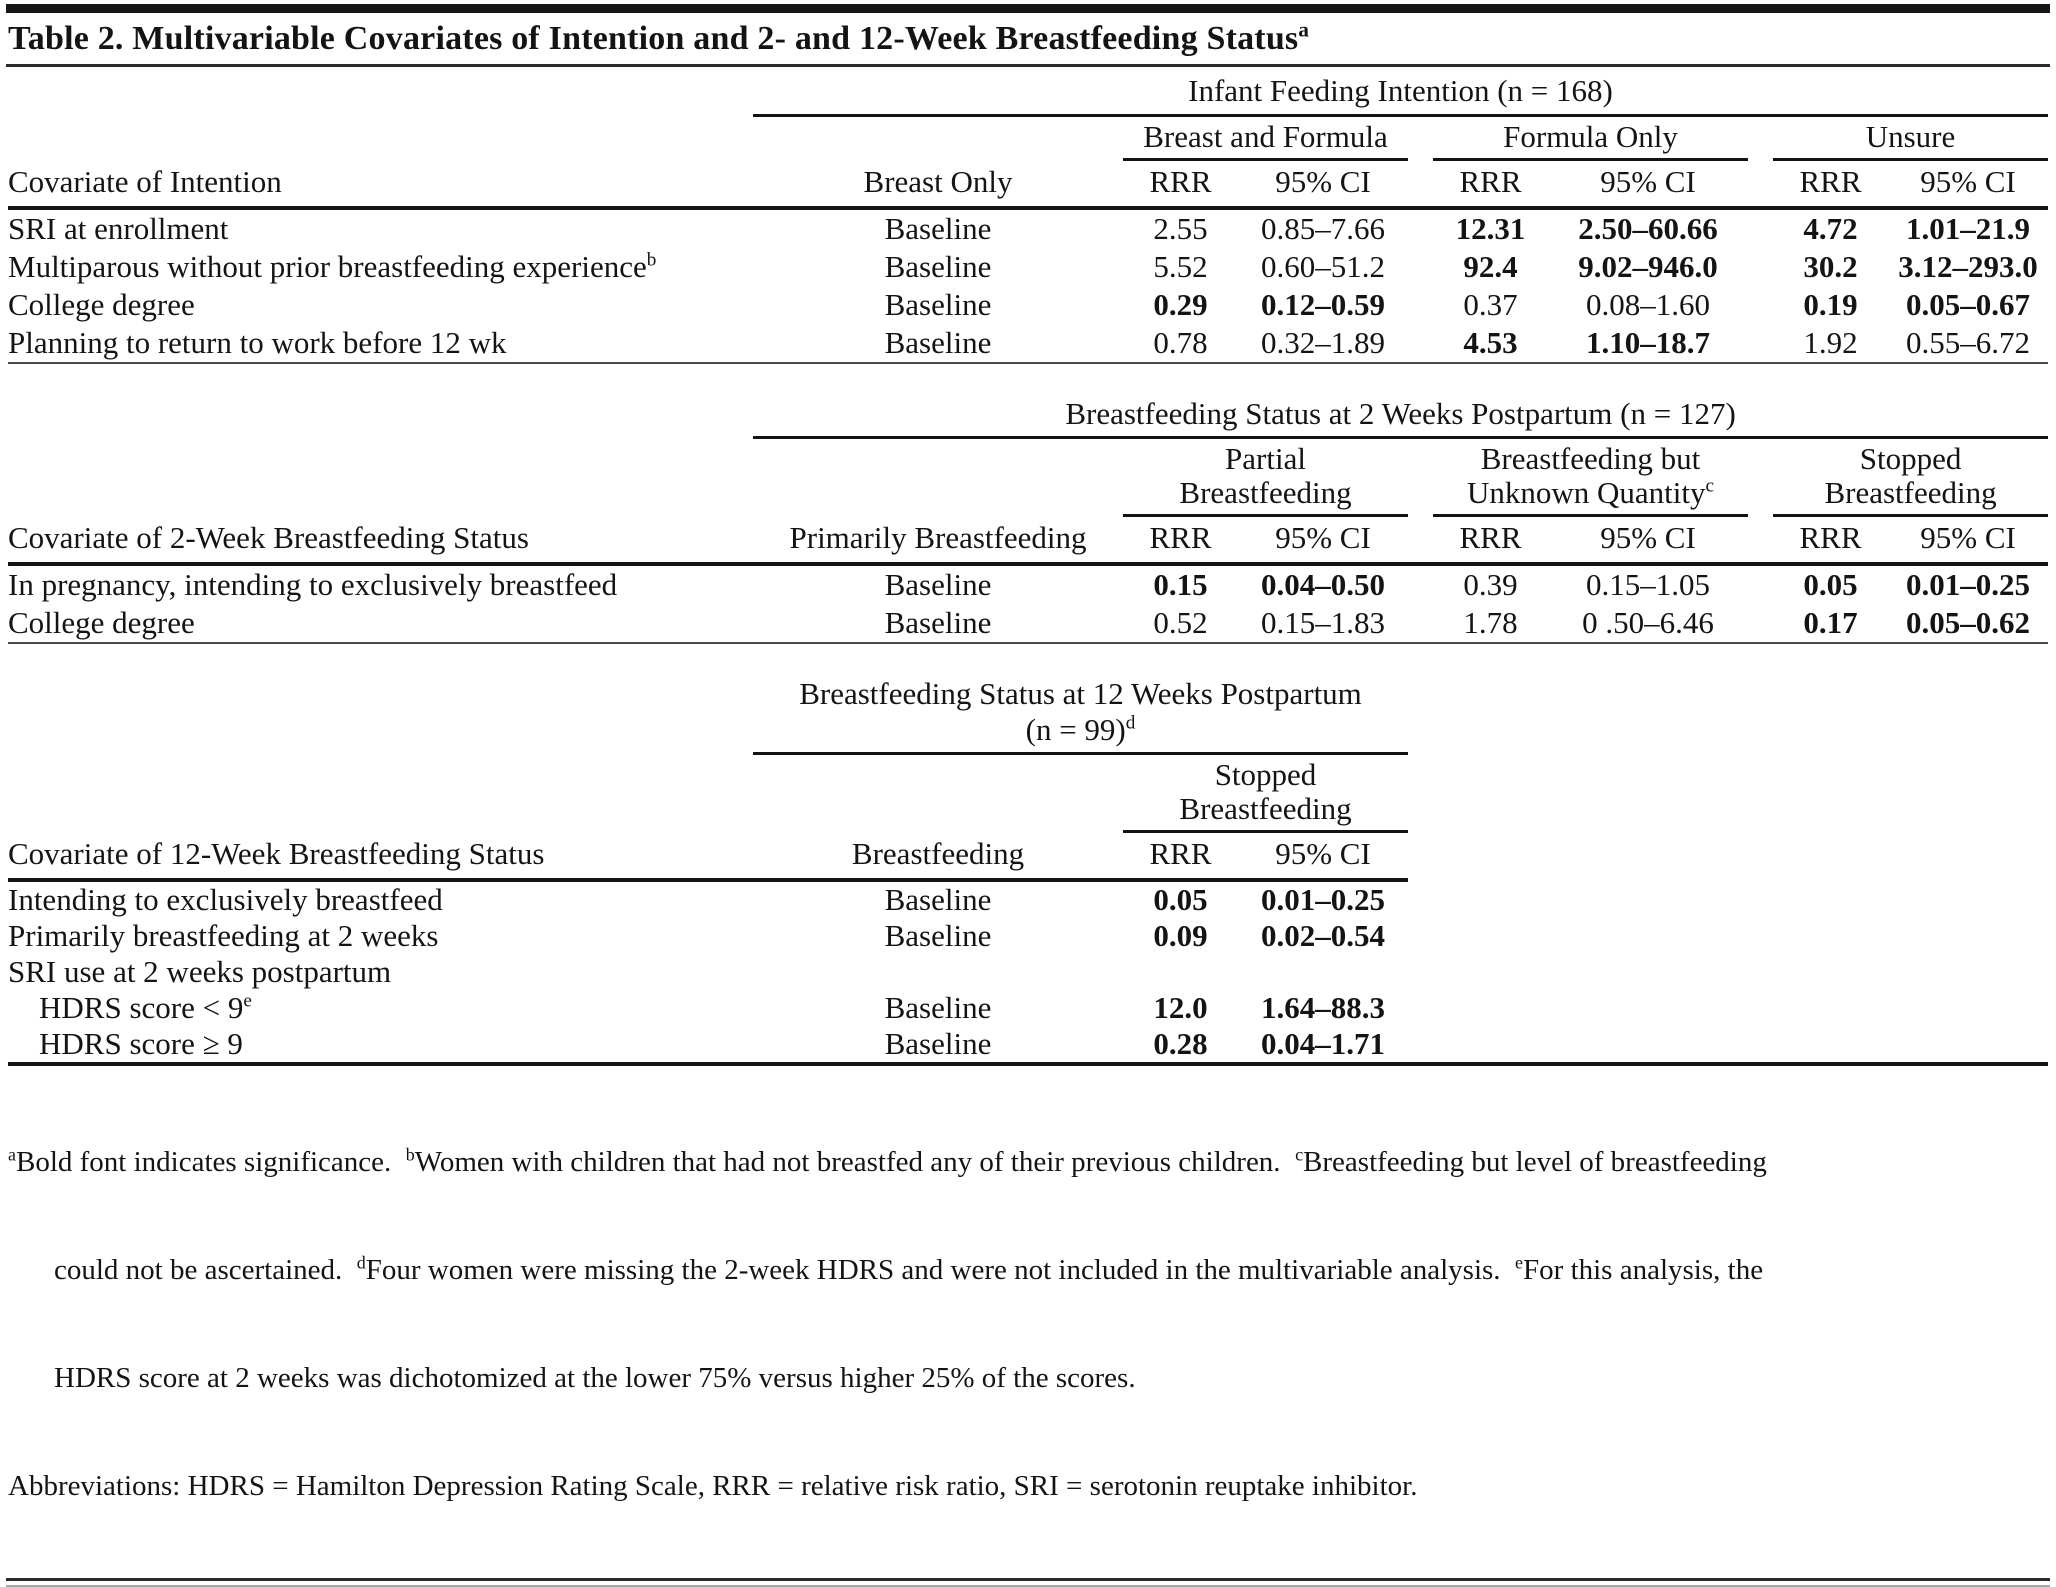 The image size is (2056, 1587). Describe the element at coordinates (1265, 774) in the screenshot. I see `group-line: Stopped` at that location.